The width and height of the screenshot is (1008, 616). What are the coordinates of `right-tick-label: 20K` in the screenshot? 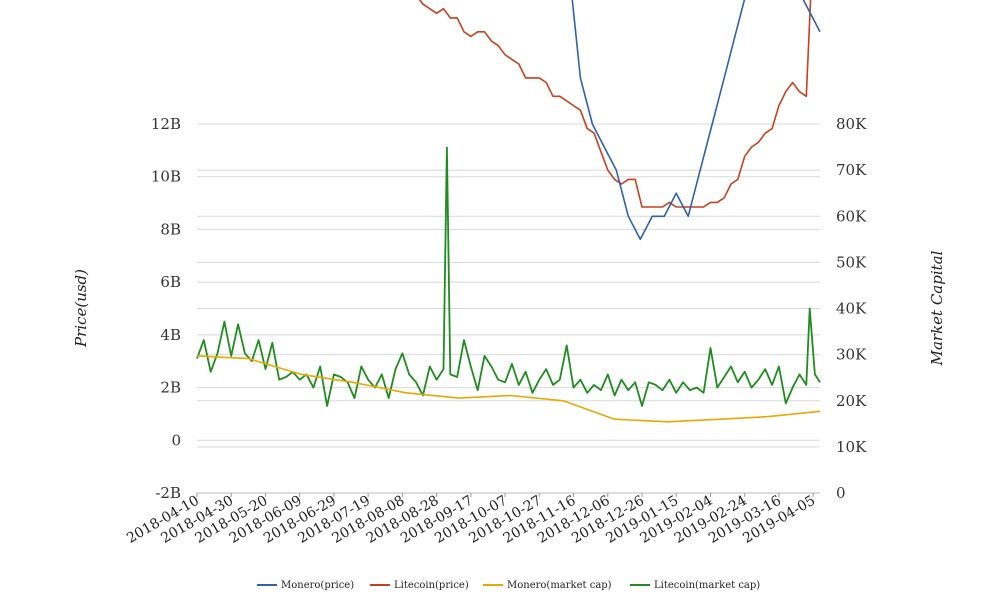 It's located at (851, 401).